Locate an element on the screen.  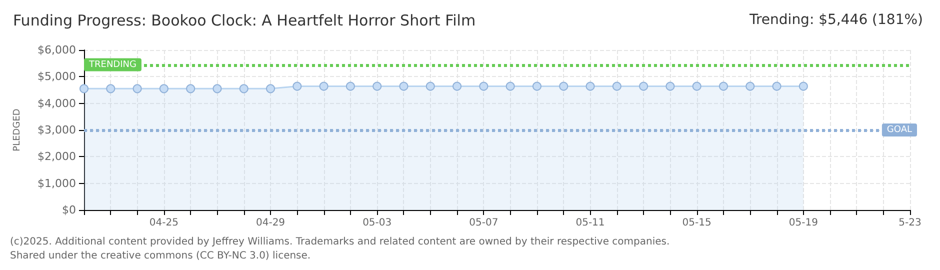
ref-line-label: GOAL is located at coordinates (899, 130).